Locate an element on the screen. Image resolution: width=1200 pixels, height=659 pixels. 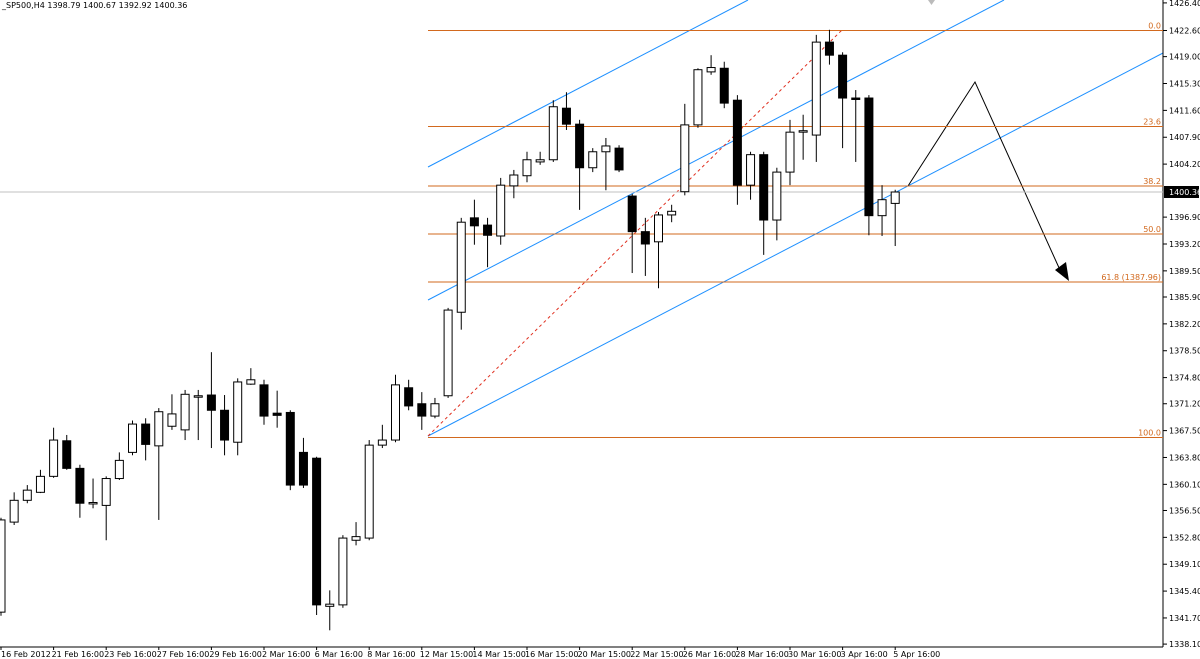
x-tick-label: 20 Mar 15:00 is located at coordinates (604, 654).